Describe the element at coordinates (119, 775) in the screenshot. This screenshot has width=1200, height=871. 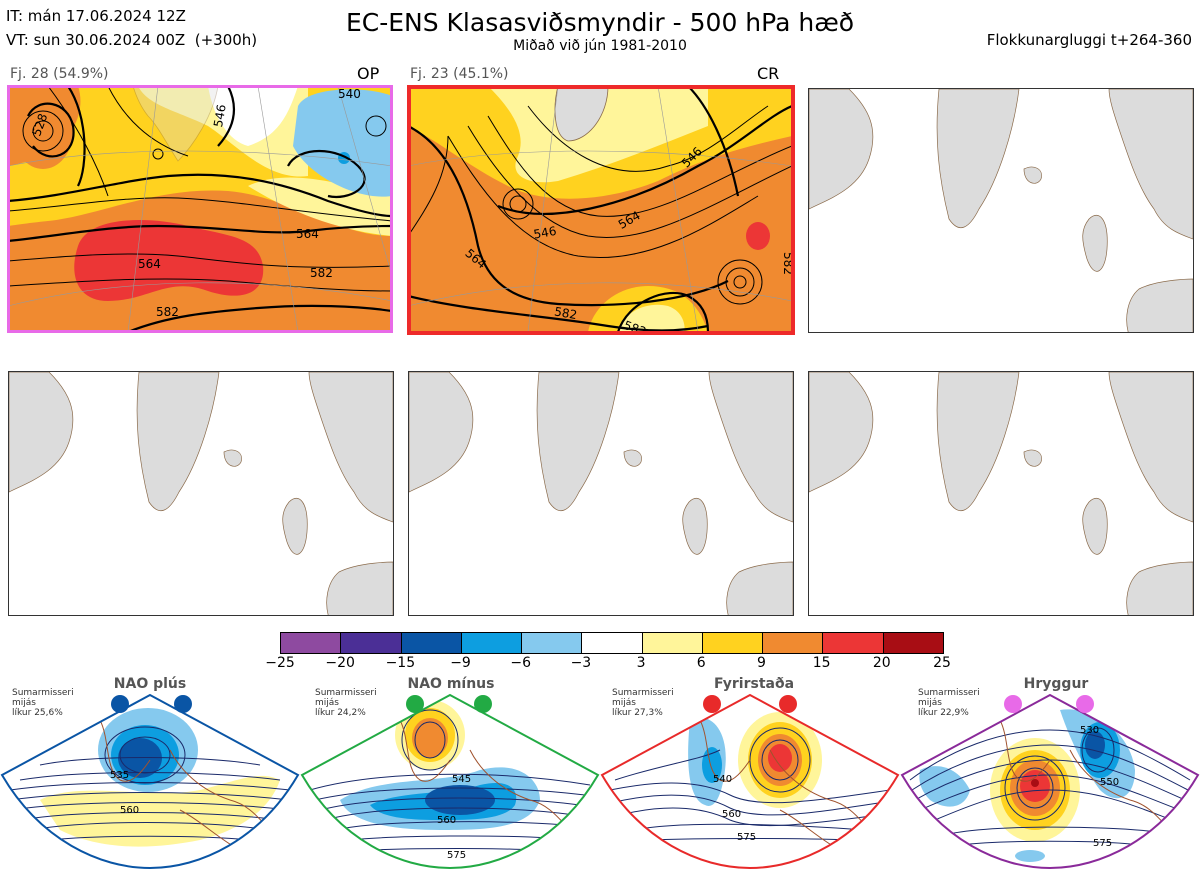
I see `r1-contour-label: 535` at that location.